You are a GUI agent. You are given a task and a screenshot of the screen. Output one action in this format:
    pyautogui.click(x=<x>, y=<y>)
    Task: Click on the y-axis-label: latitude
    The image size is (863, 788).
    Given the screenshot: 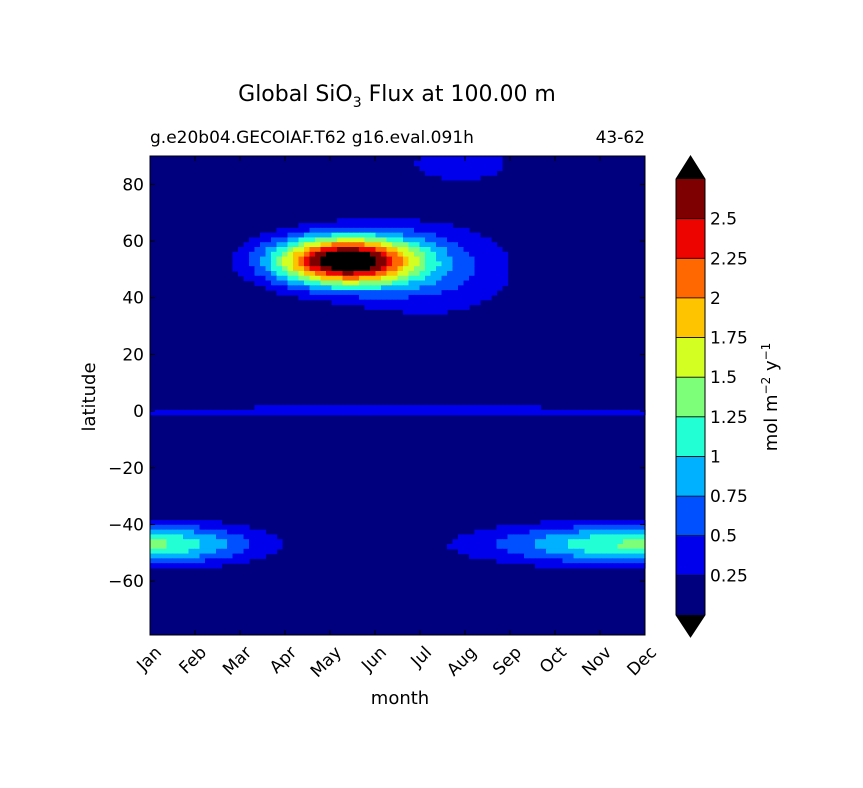 What is the action you would take?
    pyautogui.click(x=89, y=396)
    